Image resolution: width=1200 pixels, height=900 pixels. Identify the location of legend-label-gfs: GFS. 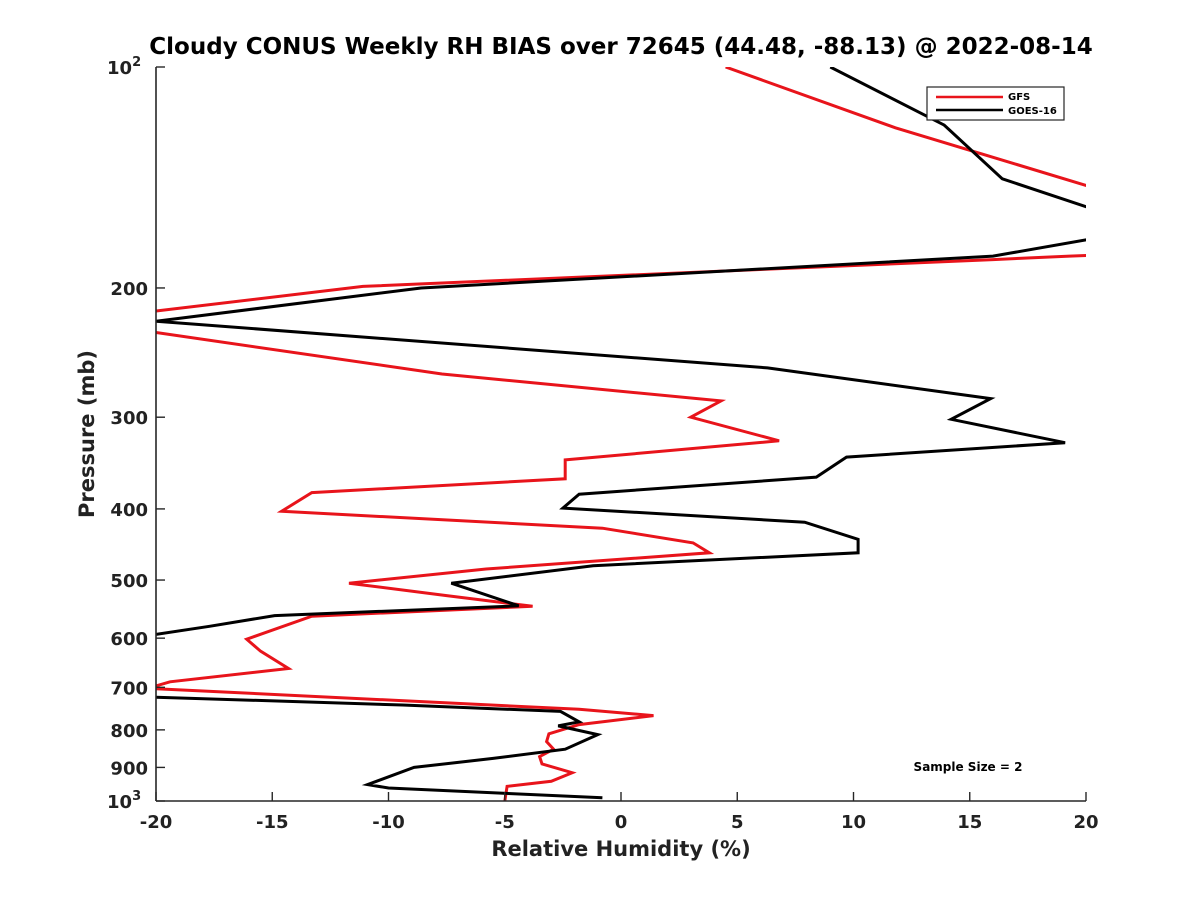
(1019, 97).